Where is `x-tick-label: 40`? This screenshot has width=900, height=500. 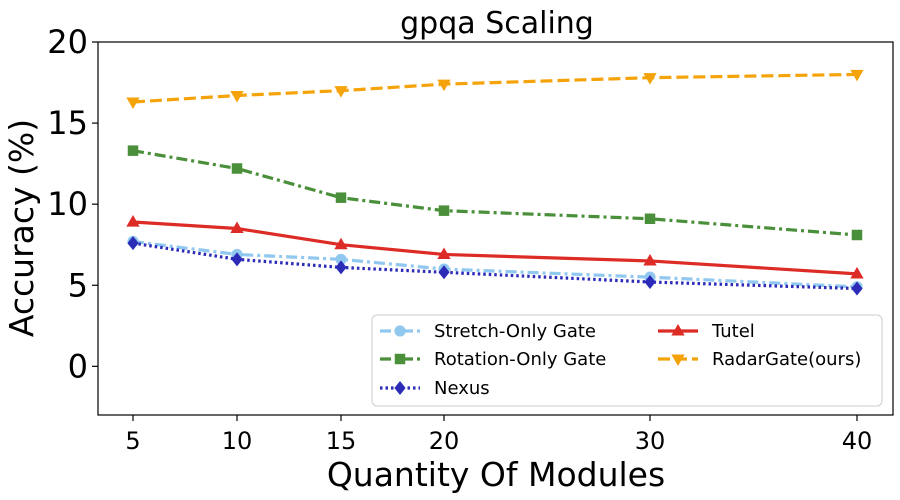
x-tick-label: 40 is located at coordinates (857, 441).